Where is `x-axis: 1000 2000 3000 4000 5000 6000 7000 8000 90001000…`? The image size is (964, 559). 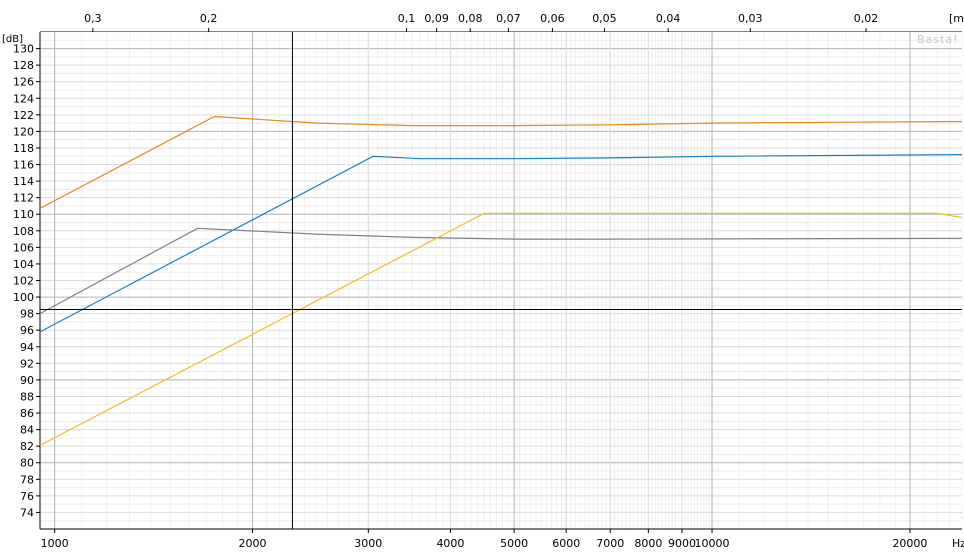
x-axis: 1000 2000 3000 4000 5000 6000 7000 8000 90001000… is located at coordinates (501, 539).